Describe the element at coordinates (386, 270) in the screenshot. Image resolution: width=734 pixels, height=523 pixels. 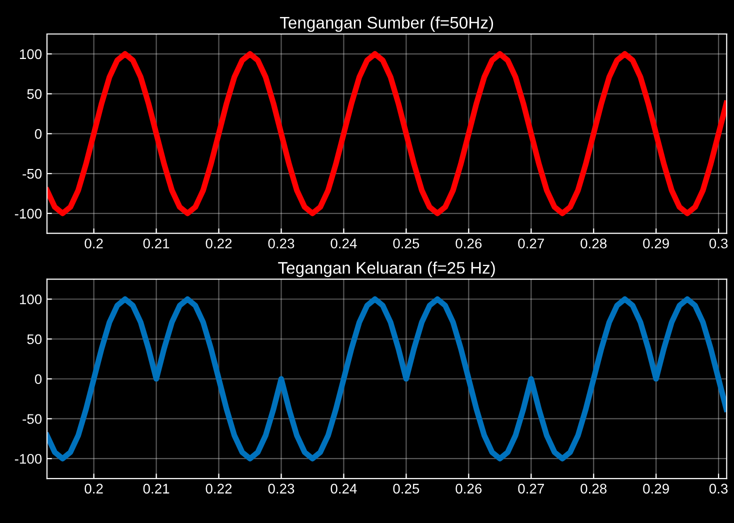
I see `chart-title: Tegangan Keluaran (f=25 Hz)` at that location.